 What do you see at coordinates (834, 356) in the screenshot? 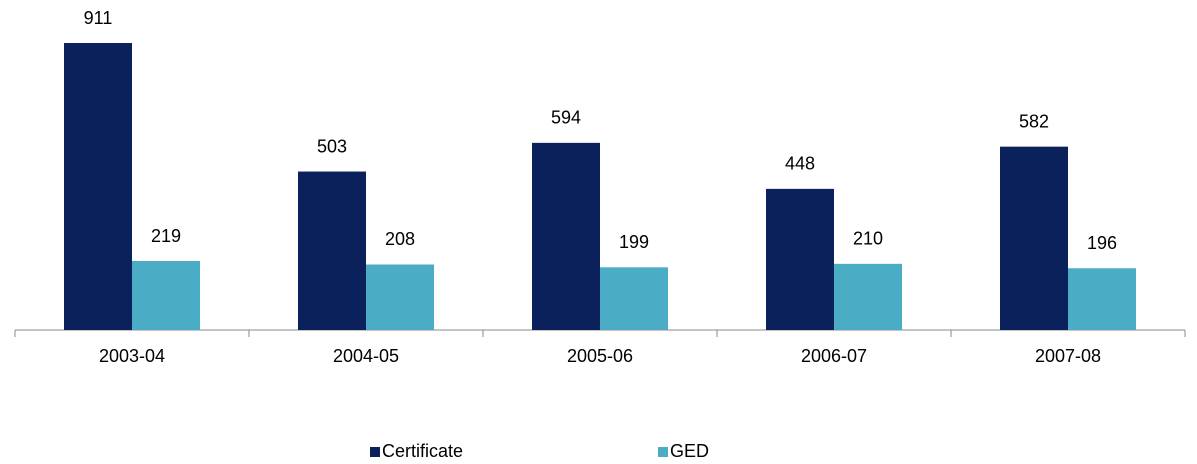
I see `x-tick-label: 2006-07` at bounding box center [834, 356].